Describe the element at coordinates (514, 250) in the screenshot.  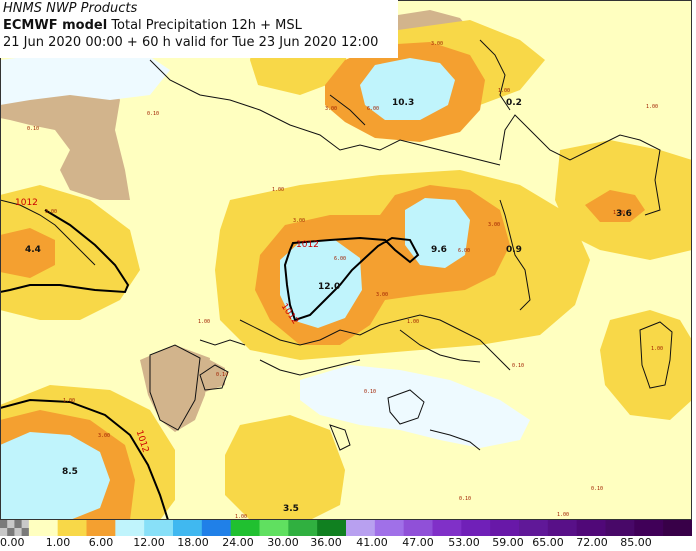
I see `max-value-label: 0.9` at that location.